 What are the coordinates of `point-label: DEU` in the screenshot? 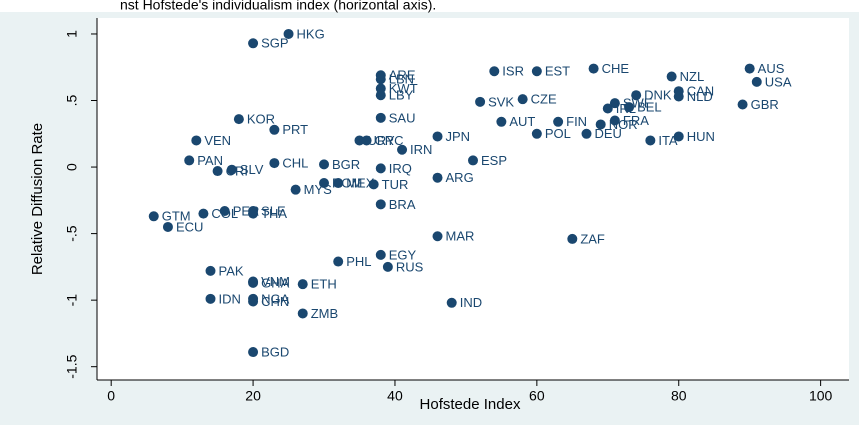 It's located at (608, 133).